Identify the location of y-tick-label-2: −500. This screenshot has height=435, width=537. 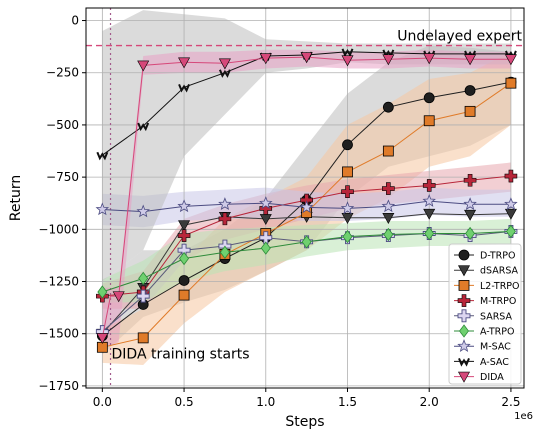
(62, 125).